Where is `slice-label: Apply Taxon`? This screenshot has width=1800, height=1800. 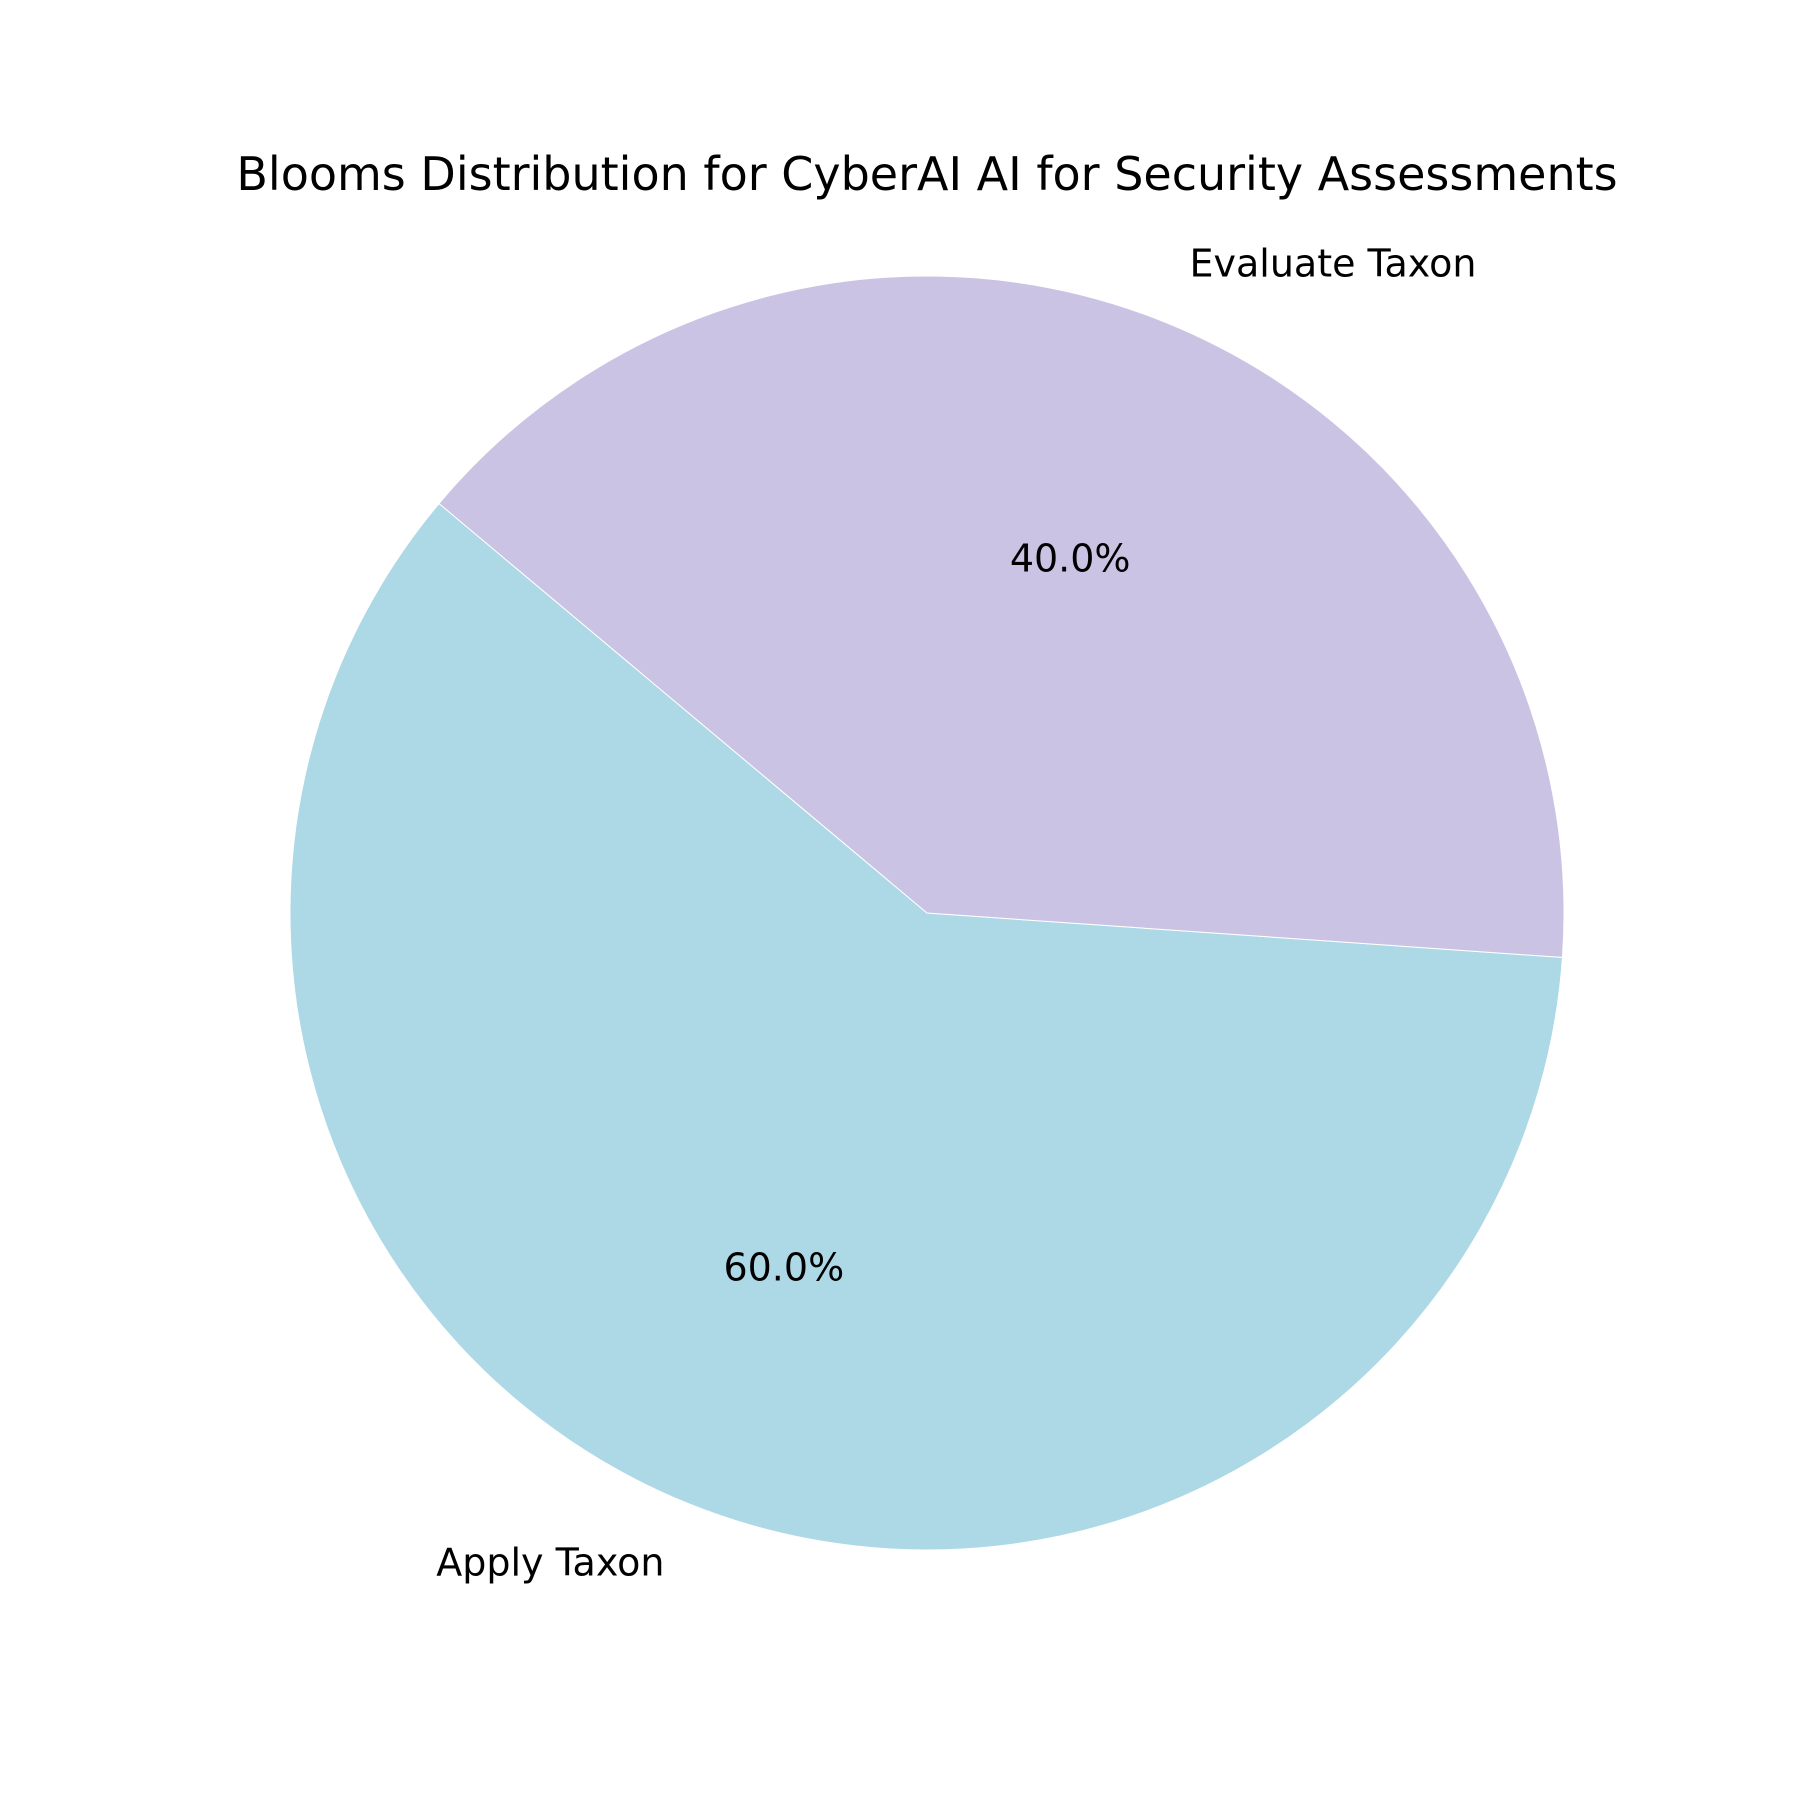 slice-label: Apply Taxon is located at coordinates (550, 1563).